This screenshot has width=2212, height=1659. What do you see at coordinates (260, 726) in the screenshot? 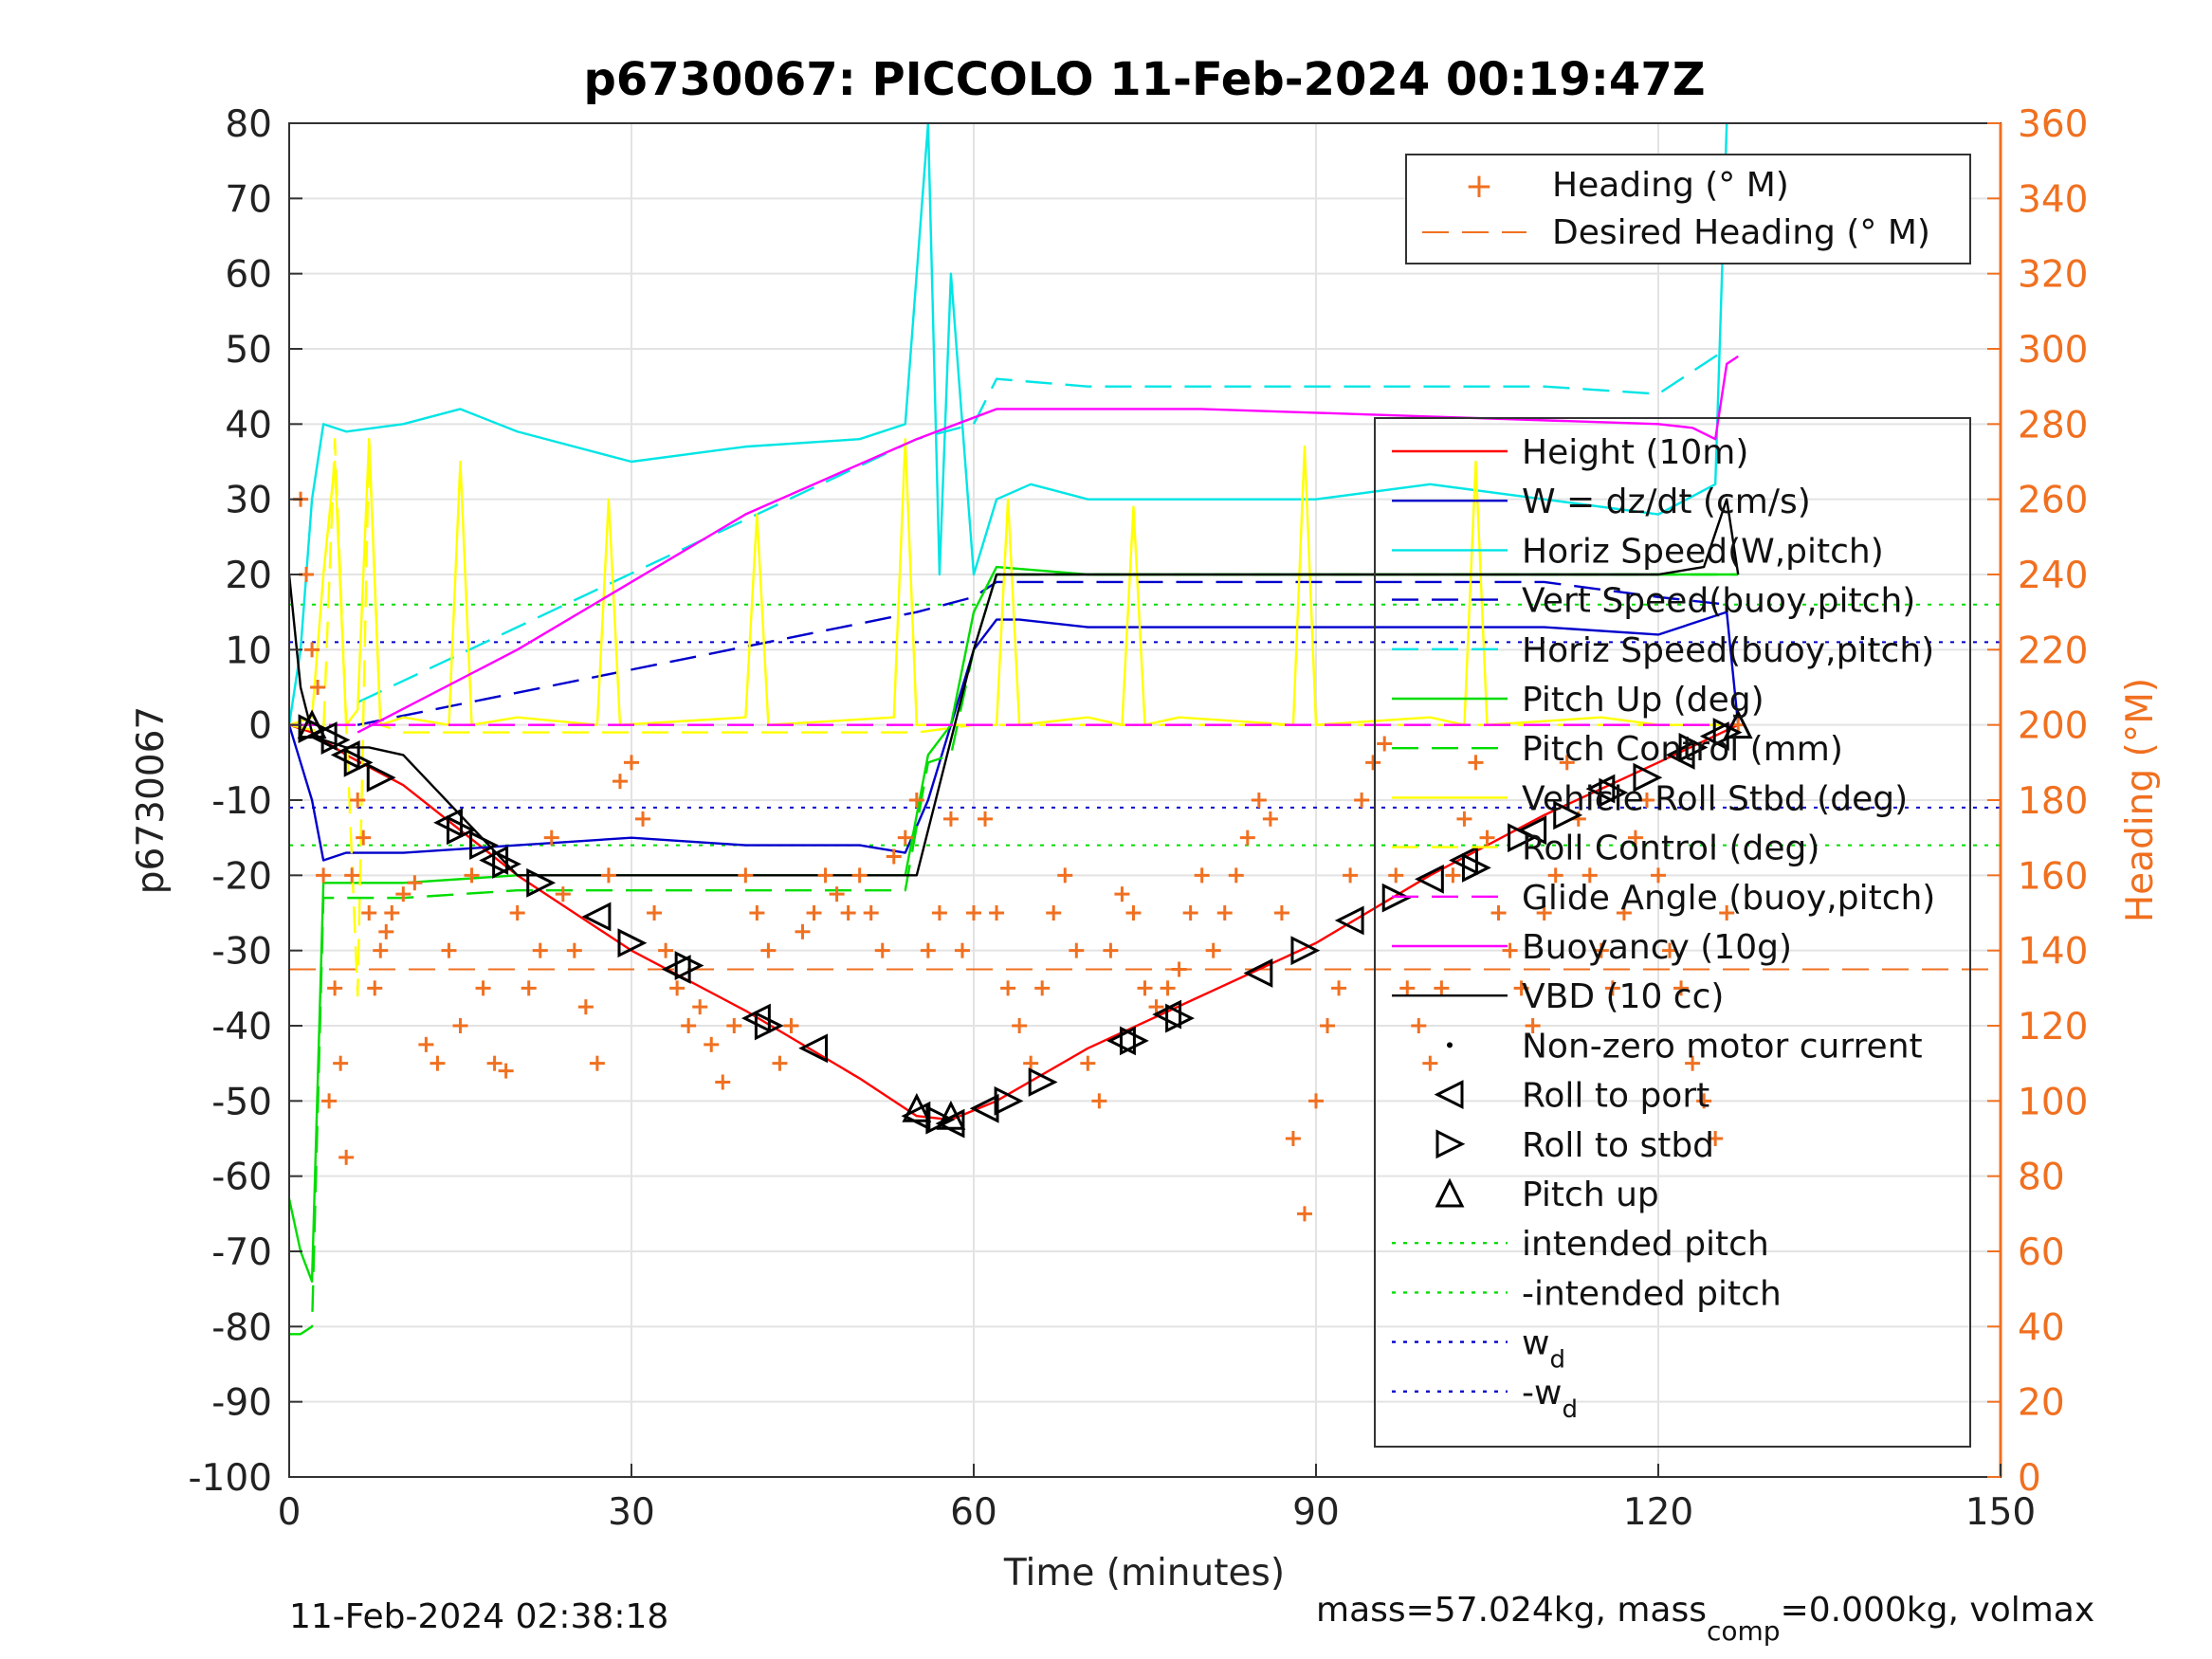
I see `y-tick-label: 0` at bounding box center [260, 726].